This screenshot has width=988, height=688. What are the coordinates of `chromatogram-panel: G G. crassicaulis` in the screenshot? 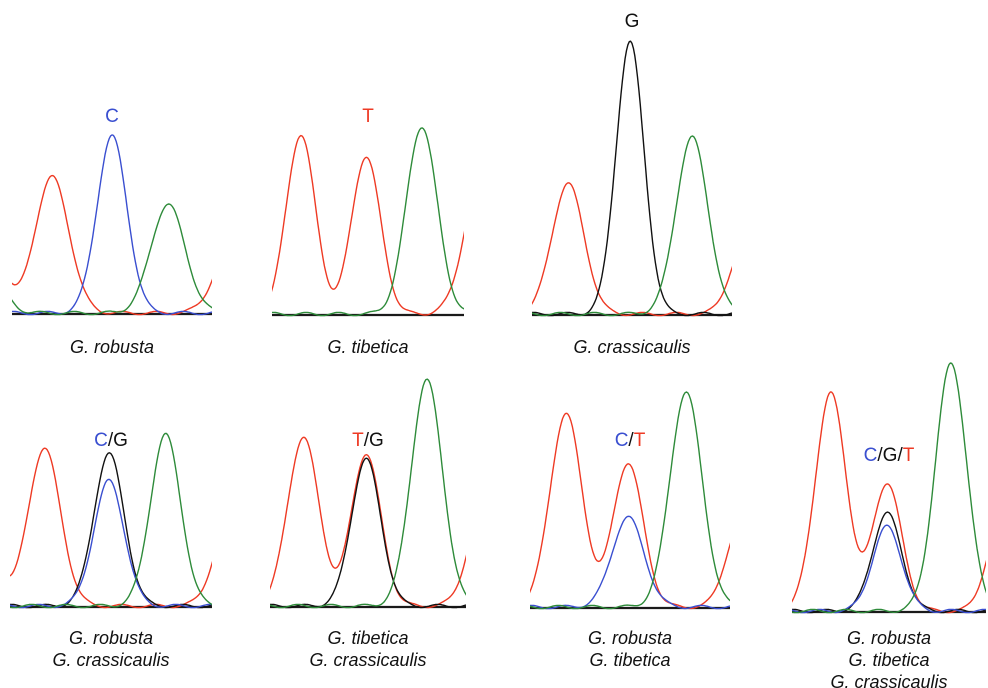 It's located at (632, 184).